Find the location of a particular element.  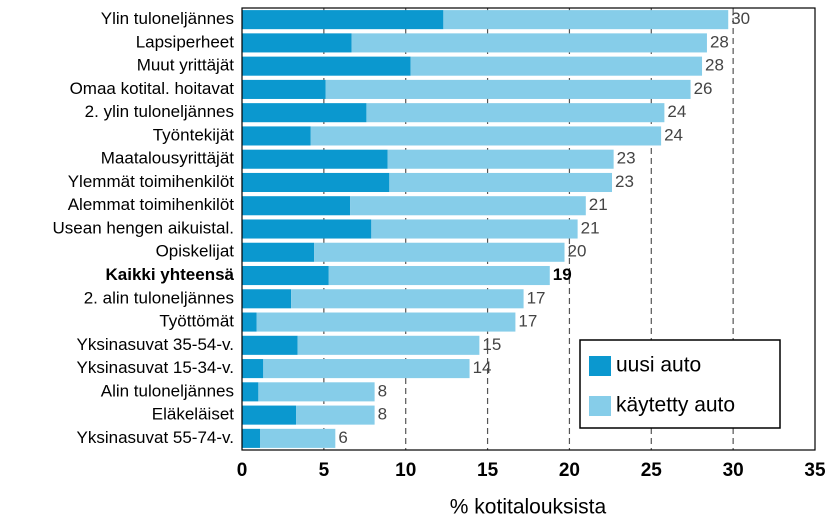

x-tick-label: 0 is located at coordinates (242, 470).